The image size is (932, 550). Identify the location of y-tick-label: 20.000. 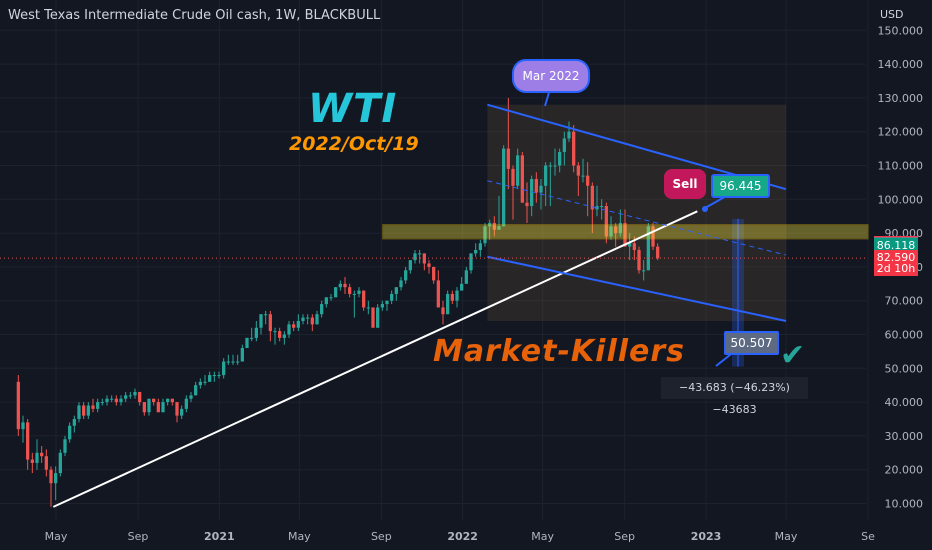
(904, 470).